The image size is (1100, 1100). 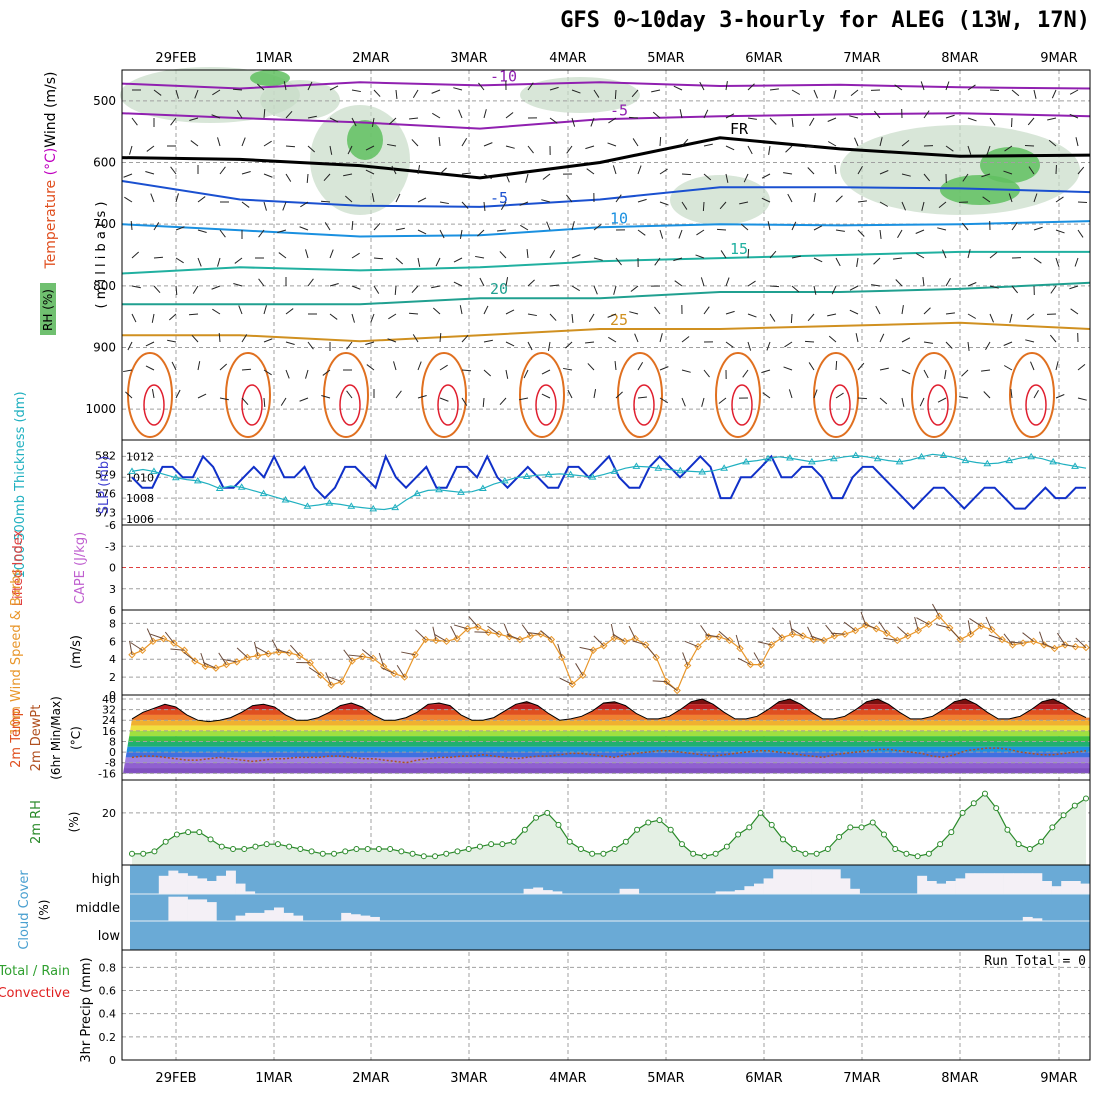 What do you see at coordinates (109, 731) in the screenshot?
I see `temp-tick-label: 16` at bounding box center [109, 731].